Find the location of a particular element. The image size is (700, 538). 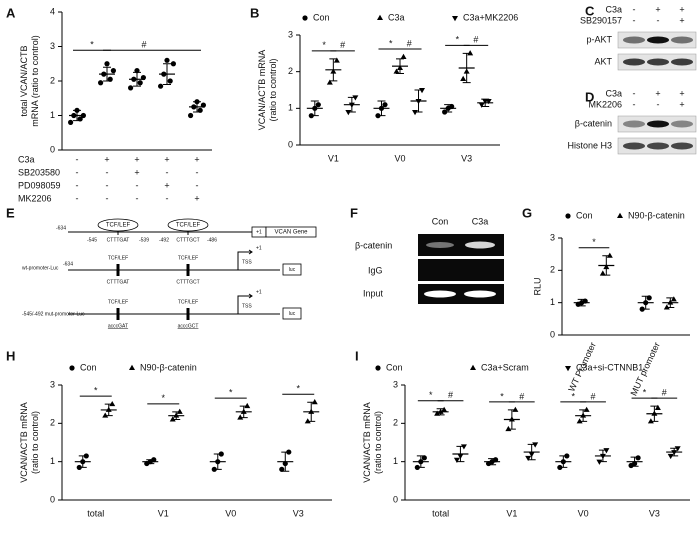

y-tick-label: 4 is located at coordinates (52, 11).